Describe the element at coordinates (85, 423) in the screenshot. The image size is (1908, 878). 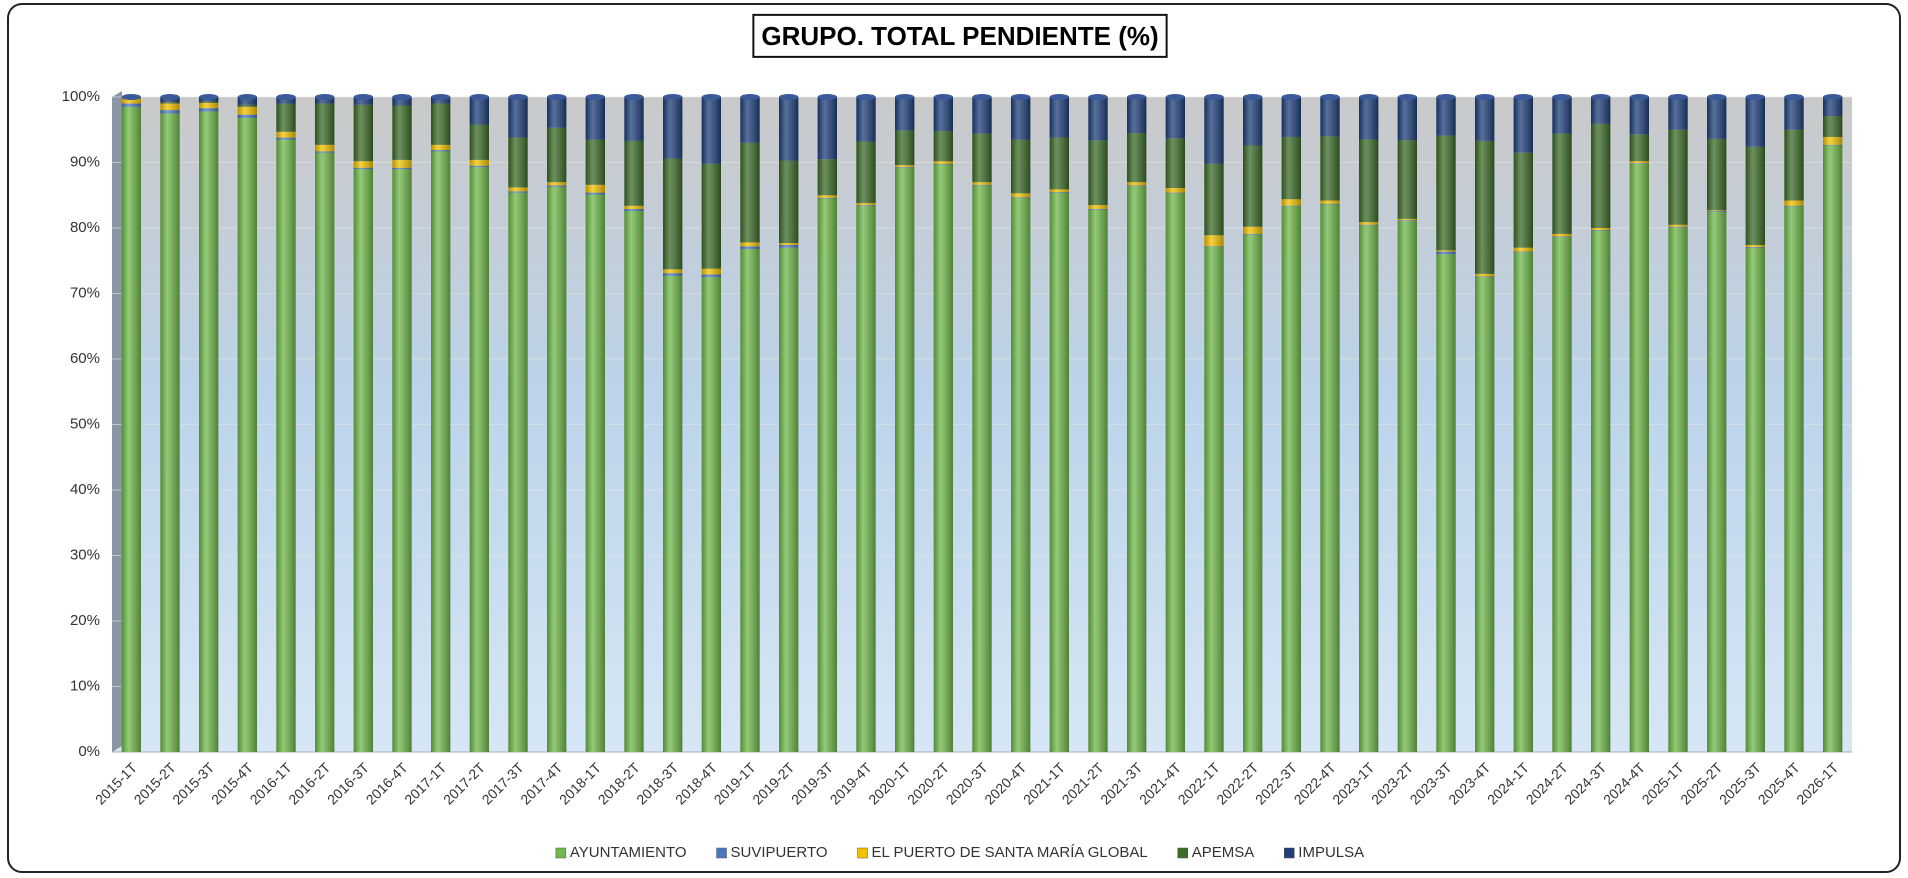
I see `y-tick-label: 50%` at that location.